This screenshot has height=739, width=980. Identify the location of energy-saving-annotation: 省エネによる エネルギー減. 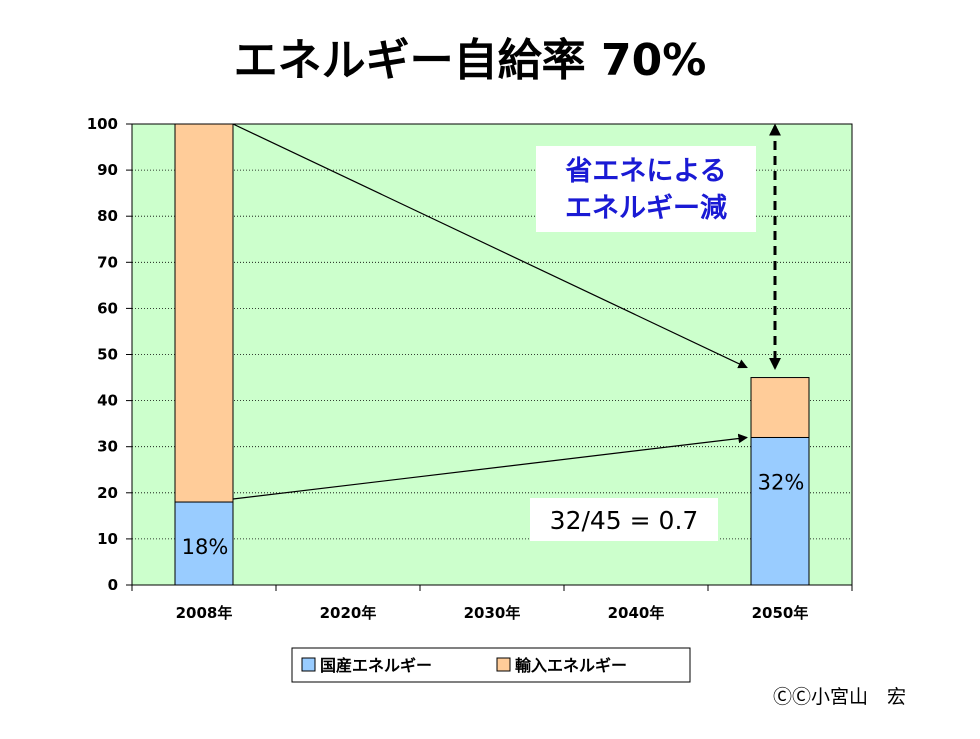
(646, 189).